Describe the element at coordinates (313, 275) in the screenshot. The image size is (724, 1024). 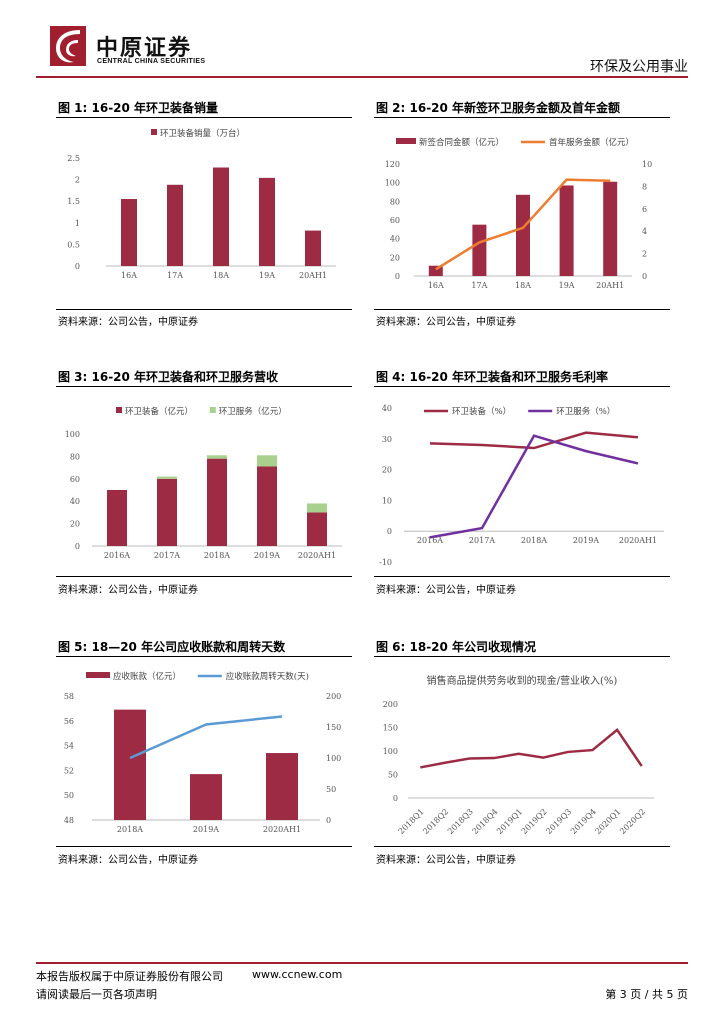
I see `x-tick-label: 20AH1` at that location.